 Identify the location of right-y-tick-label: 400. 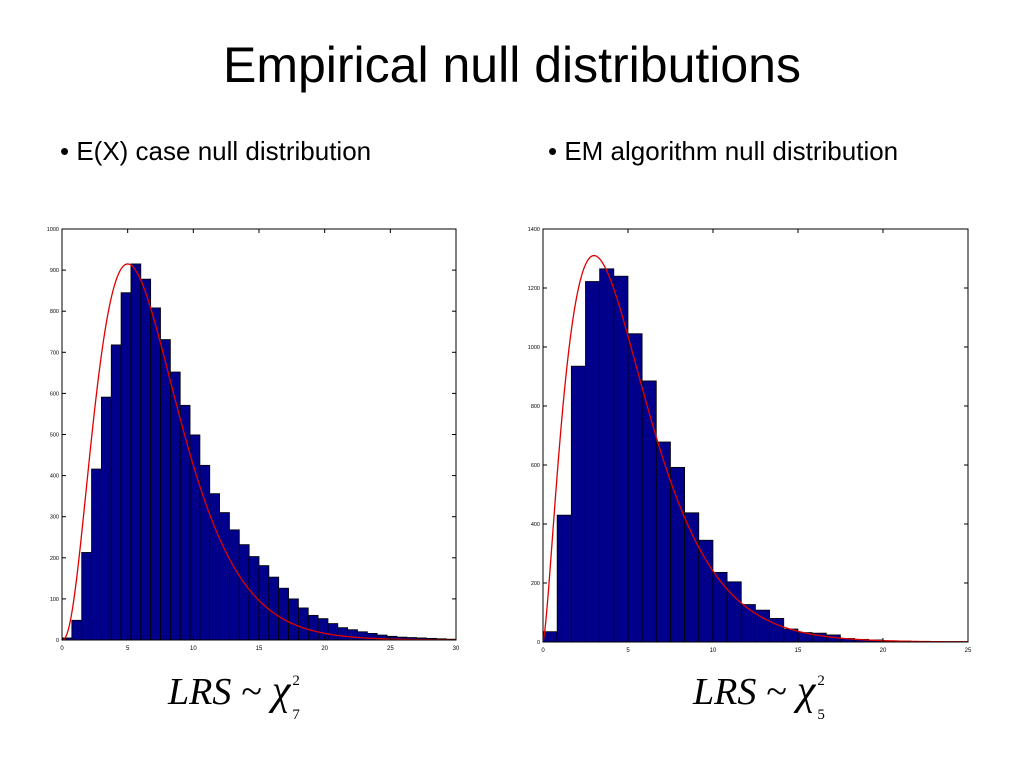
(535, 525).